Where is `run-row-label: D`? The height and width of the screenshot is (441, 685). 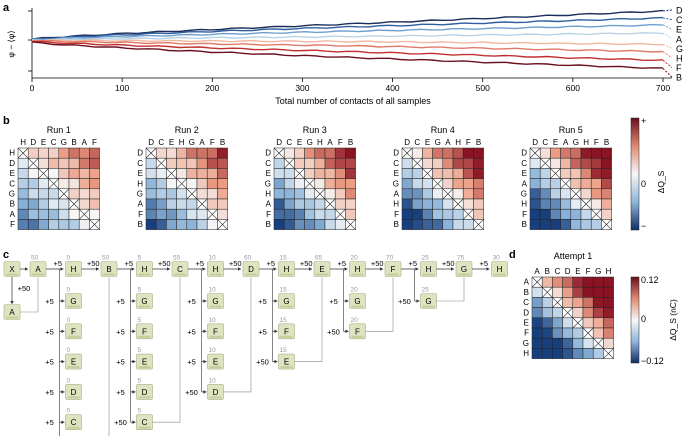
run-row-label: D is located at coordinates (268, 153).